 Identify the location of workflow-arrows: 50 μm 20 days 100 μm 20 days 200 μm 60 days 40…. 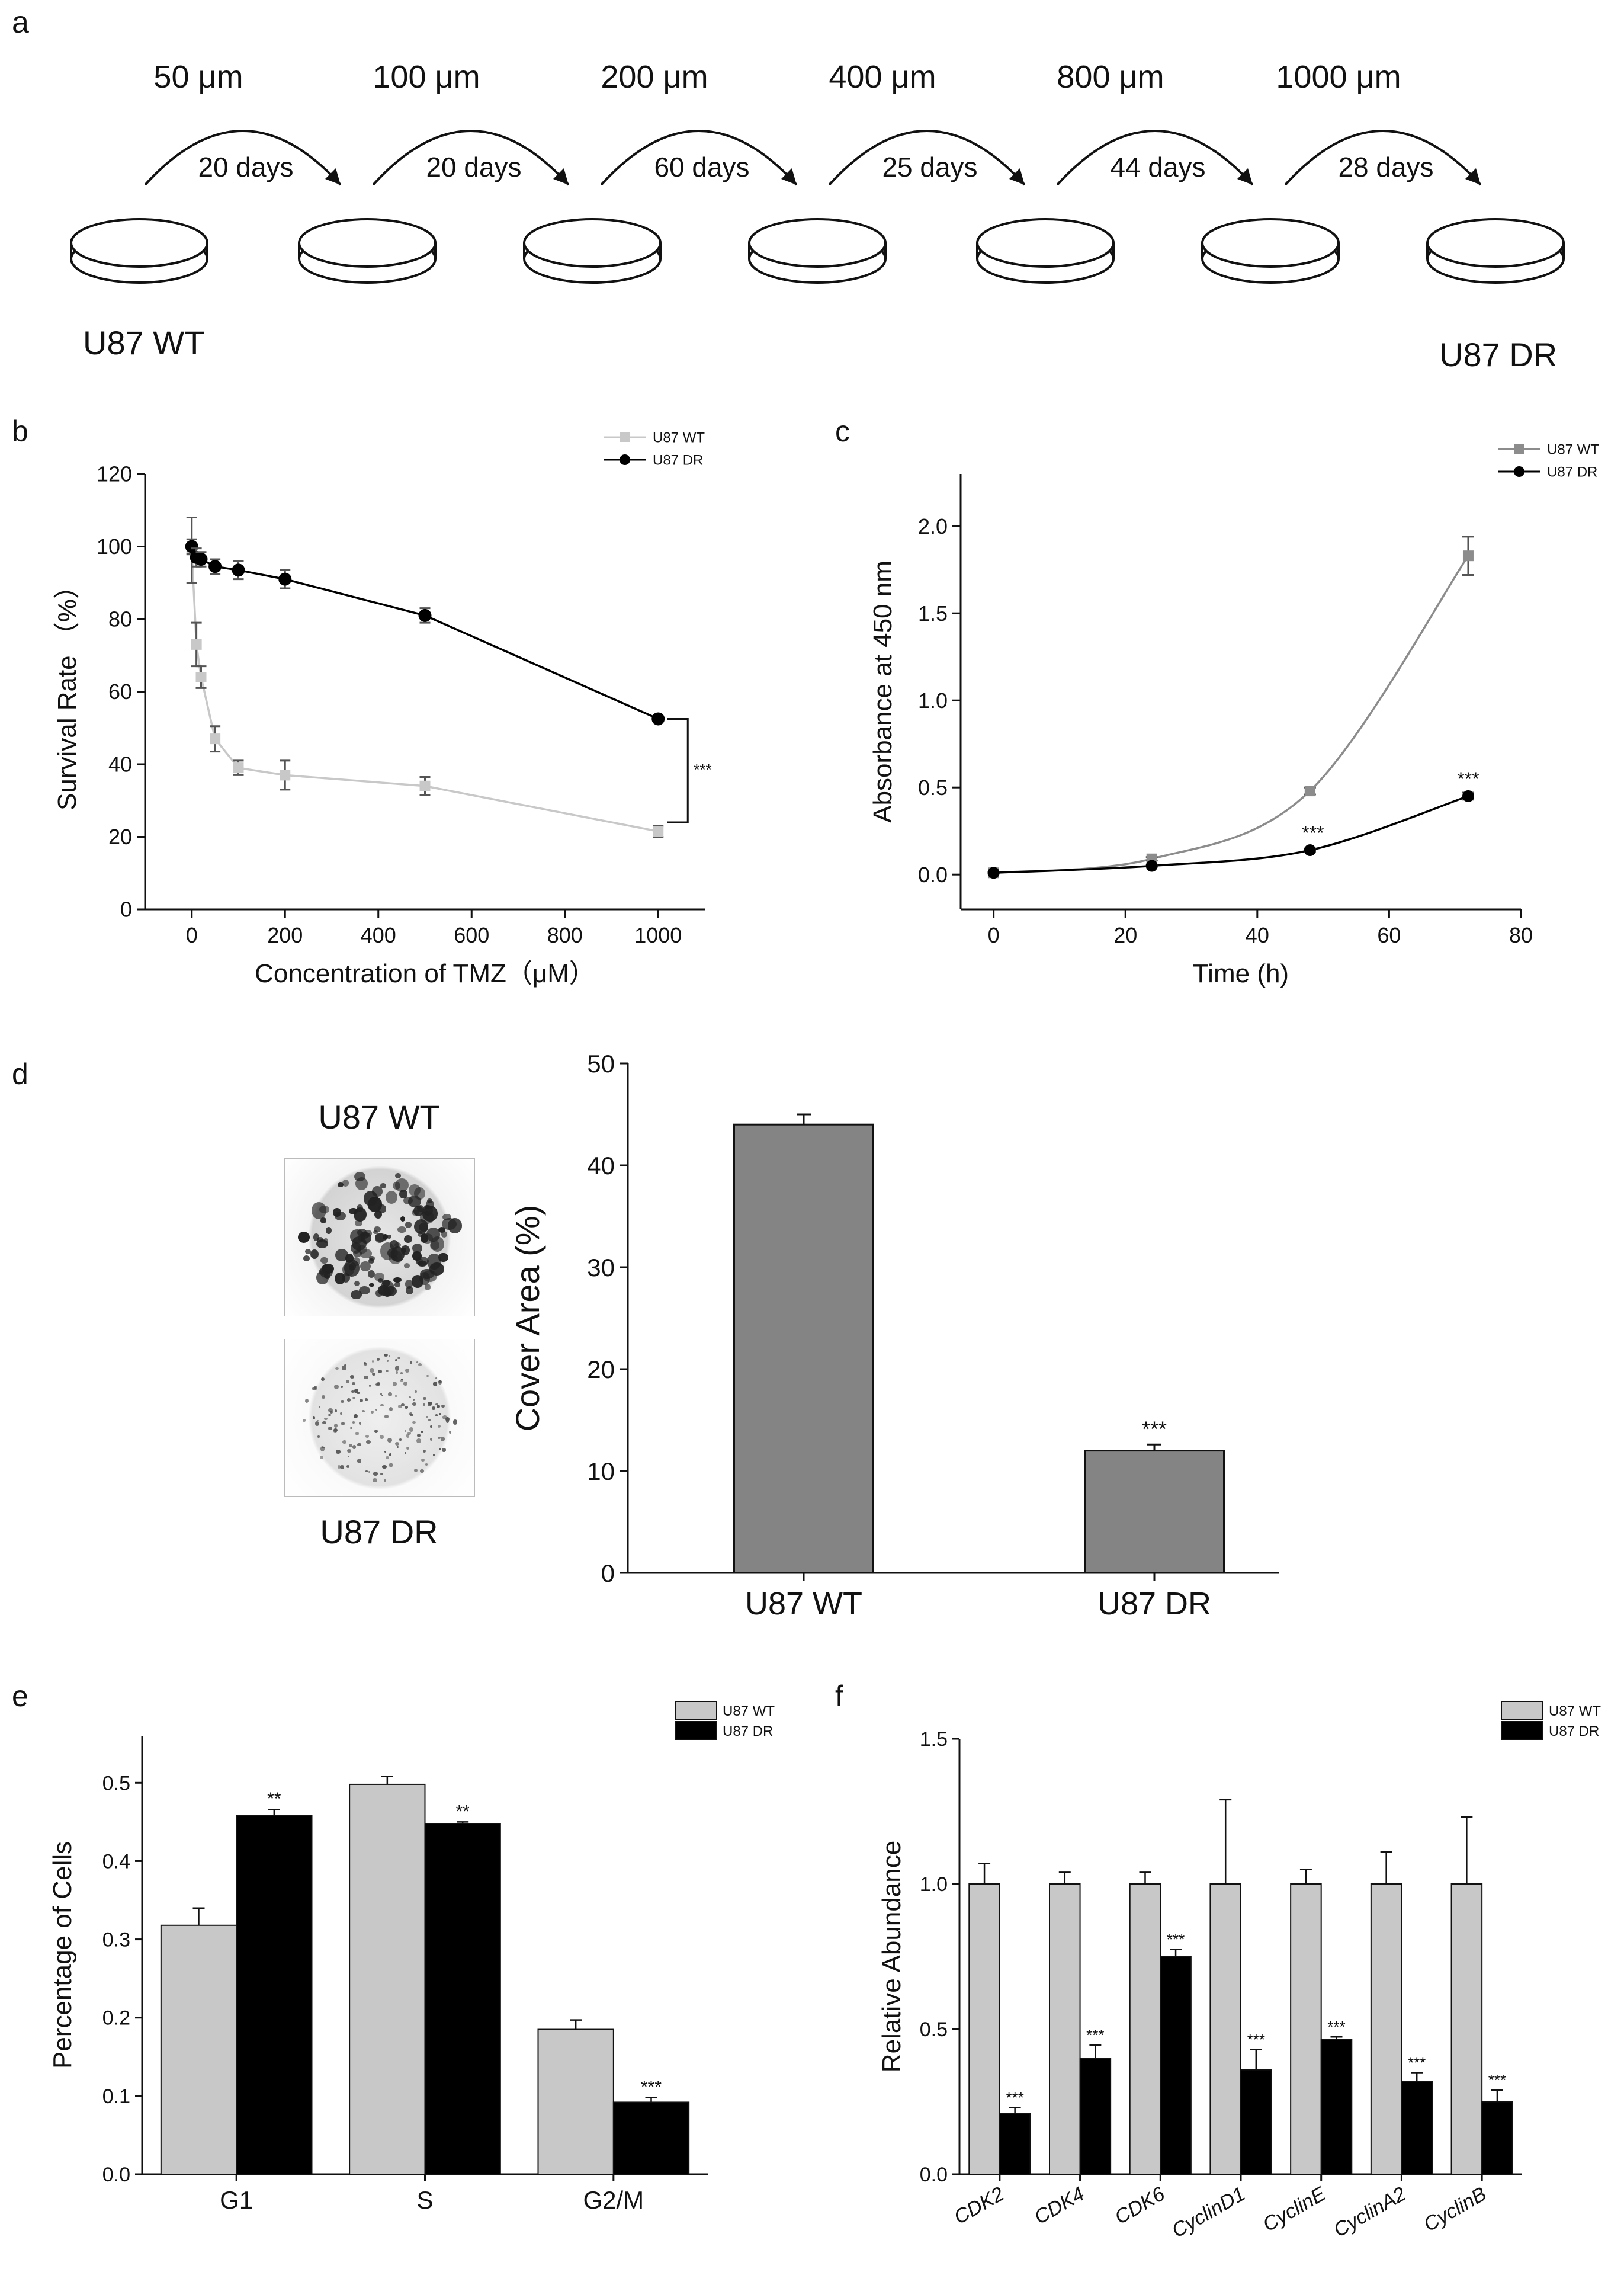
(813, 122).